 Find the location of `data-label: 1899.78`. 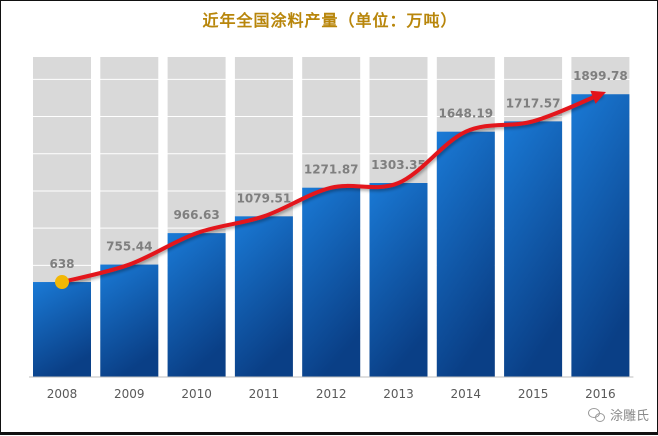

data-label: 1899.78 is located at coordinates (600, 76).